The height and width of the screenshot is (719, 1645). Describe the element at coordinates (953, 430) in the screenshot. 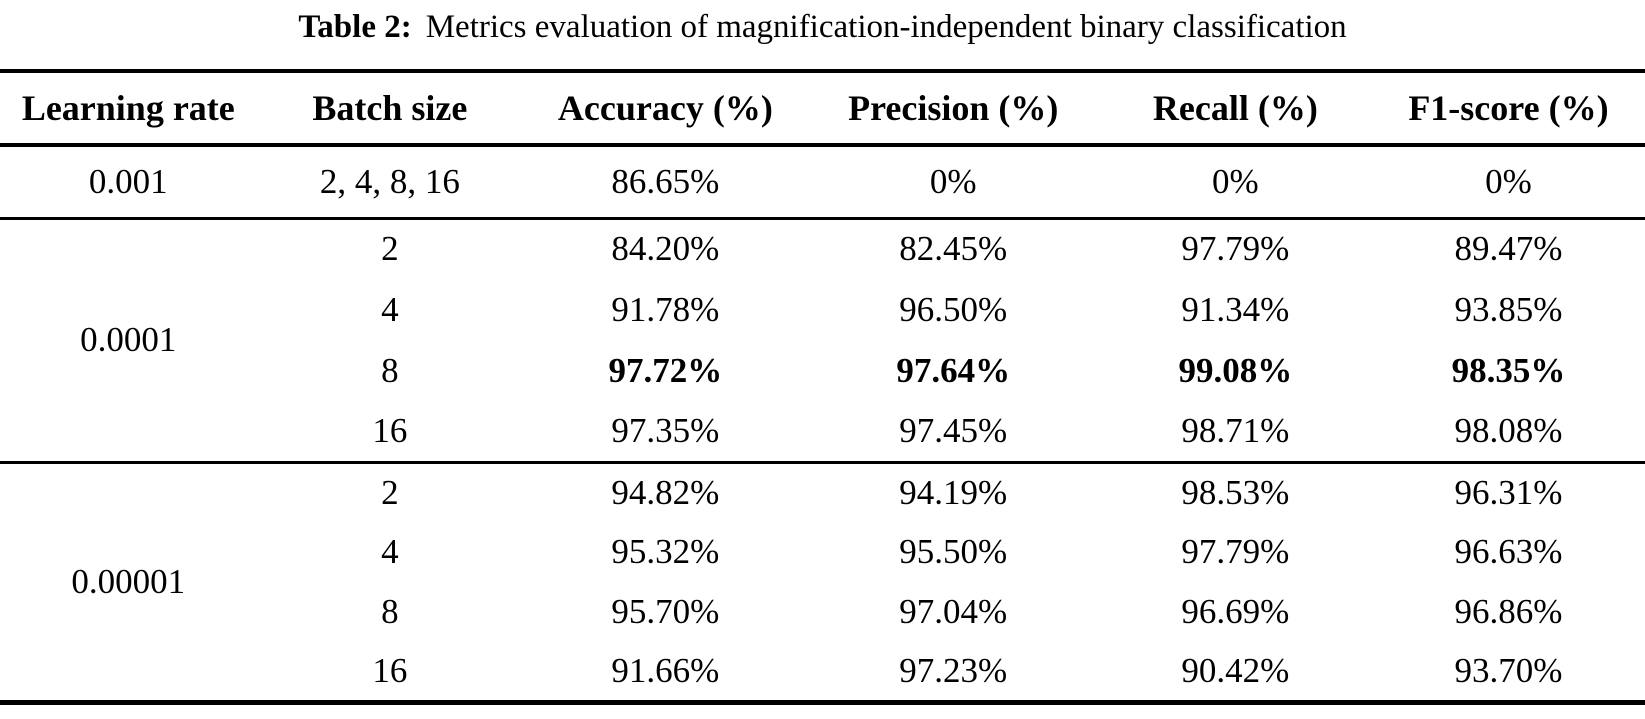

I see `cell-precision: 97.45%` at that location.